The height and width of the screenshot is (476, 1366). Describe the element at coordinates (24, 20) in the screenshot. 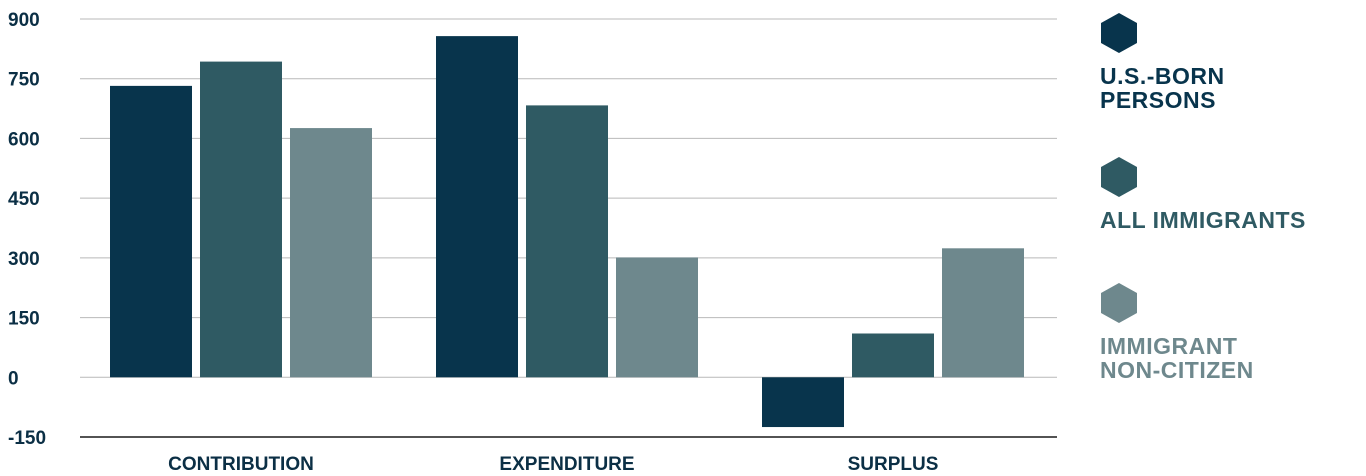

I see `y-tick-label: 900` at that location.